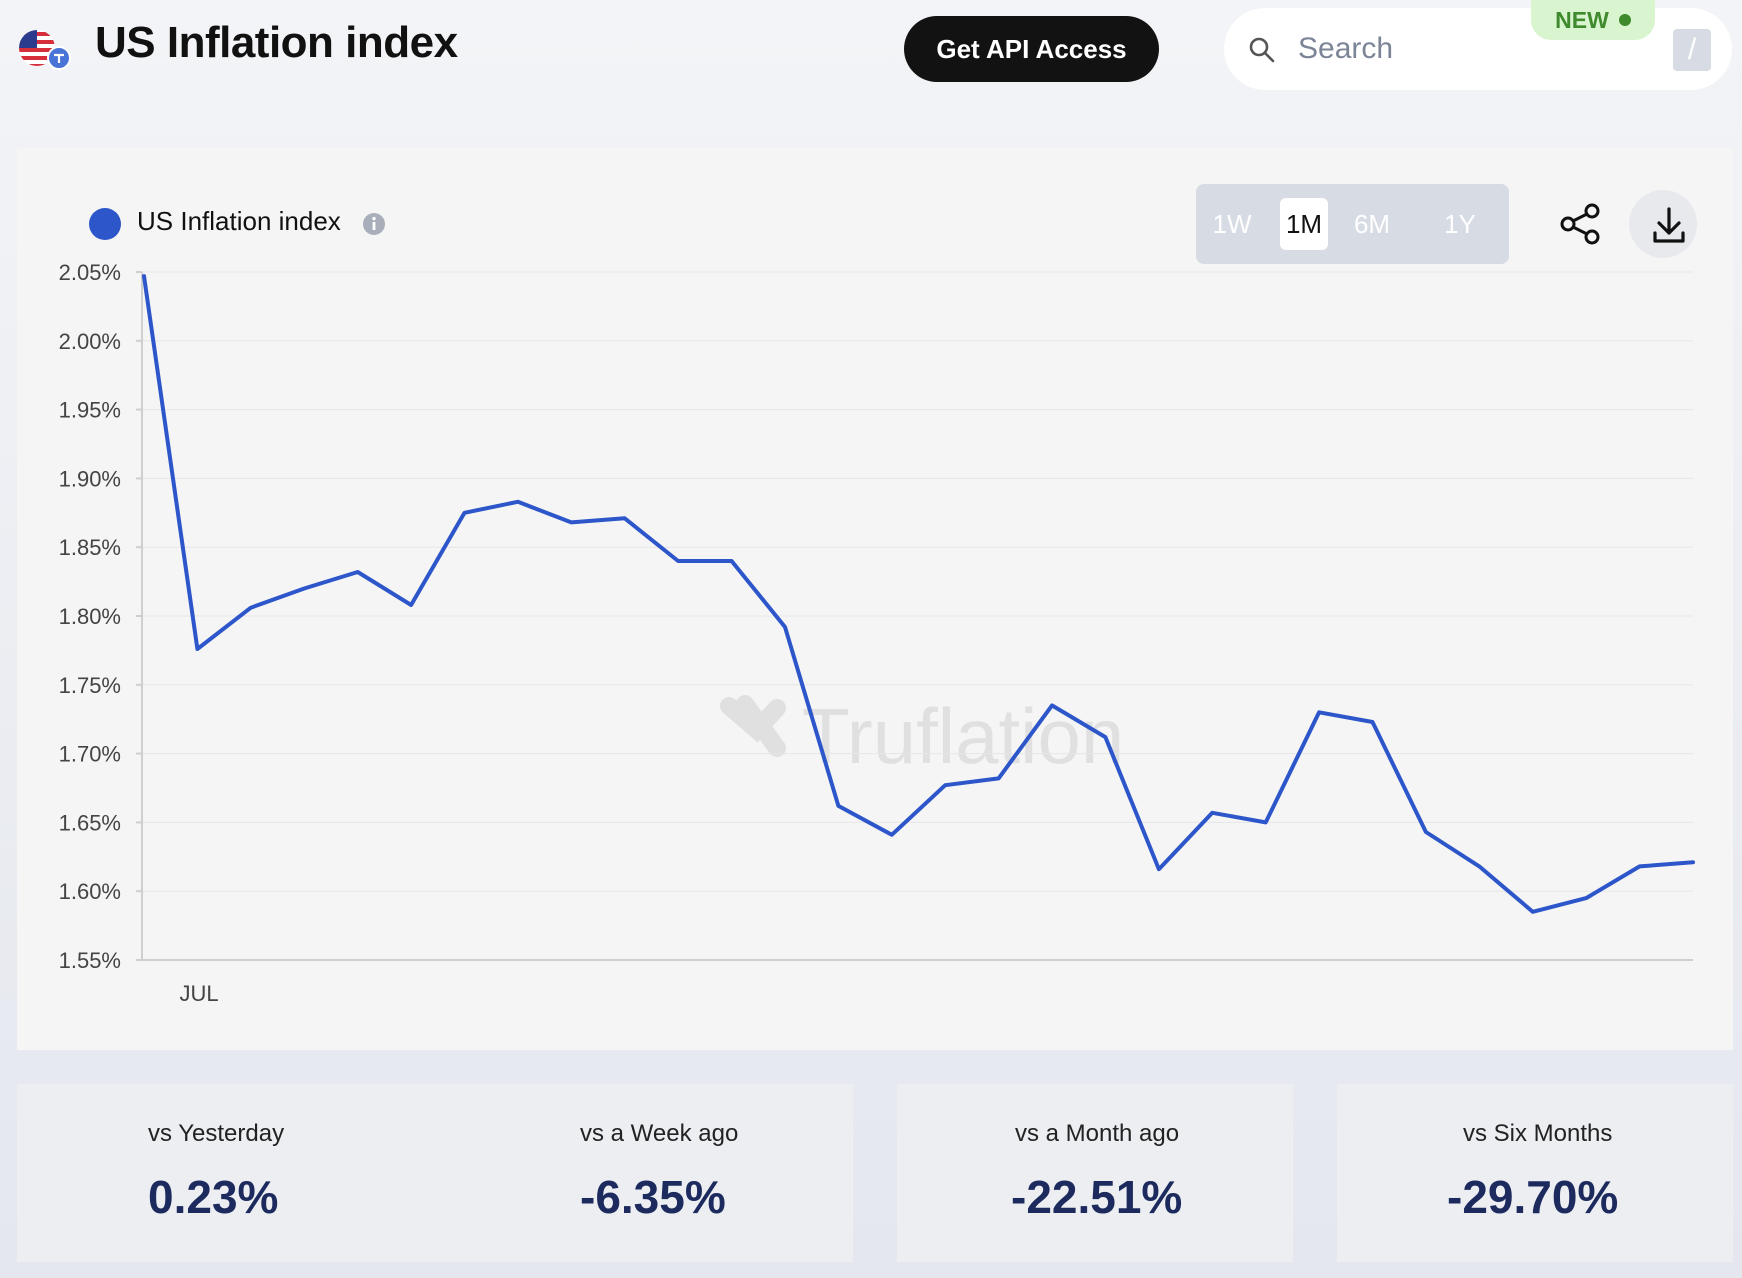 Image resolution: width=1742 pixels, height=1278 pixels. Describe the element at coordinates (1097, 1197) in the screenshot. I see `stat-value: -22.51%` at that location.